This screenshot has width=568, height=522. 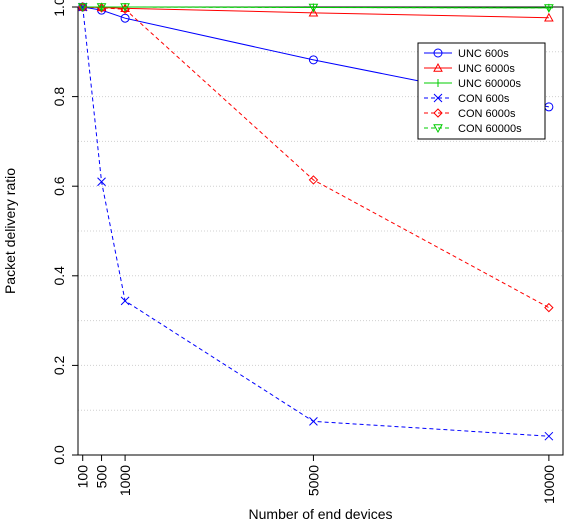 I want to click on legend-box, so click(x=481, y=91).